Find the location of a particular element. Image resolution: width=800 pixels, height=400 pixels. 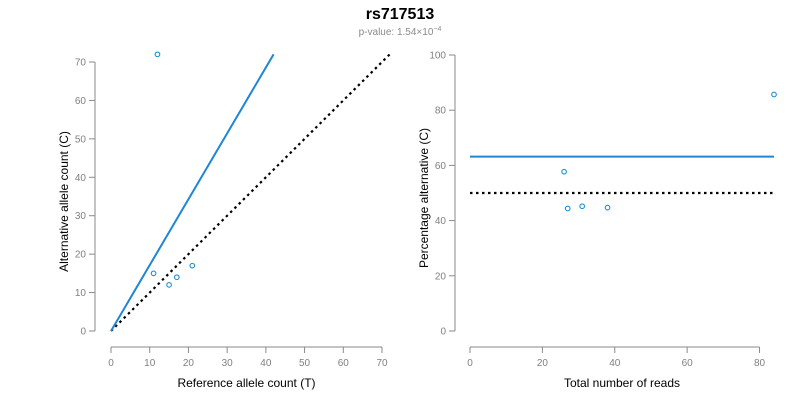

chart-title: rs717513 is located at coordinates (400, 14).